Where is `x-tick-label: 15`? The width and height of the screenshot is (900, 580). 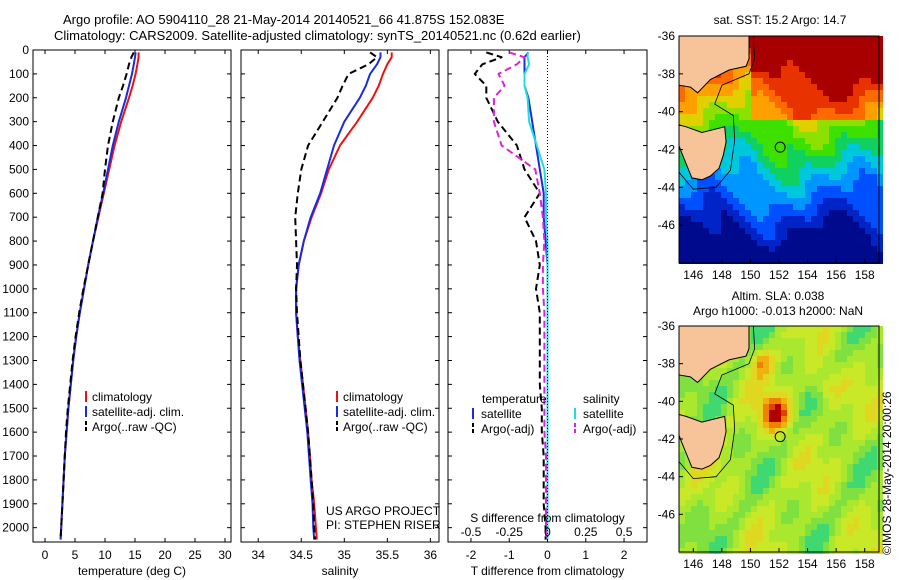
x-tick-label: 15 is located at coordinates (135, 555).